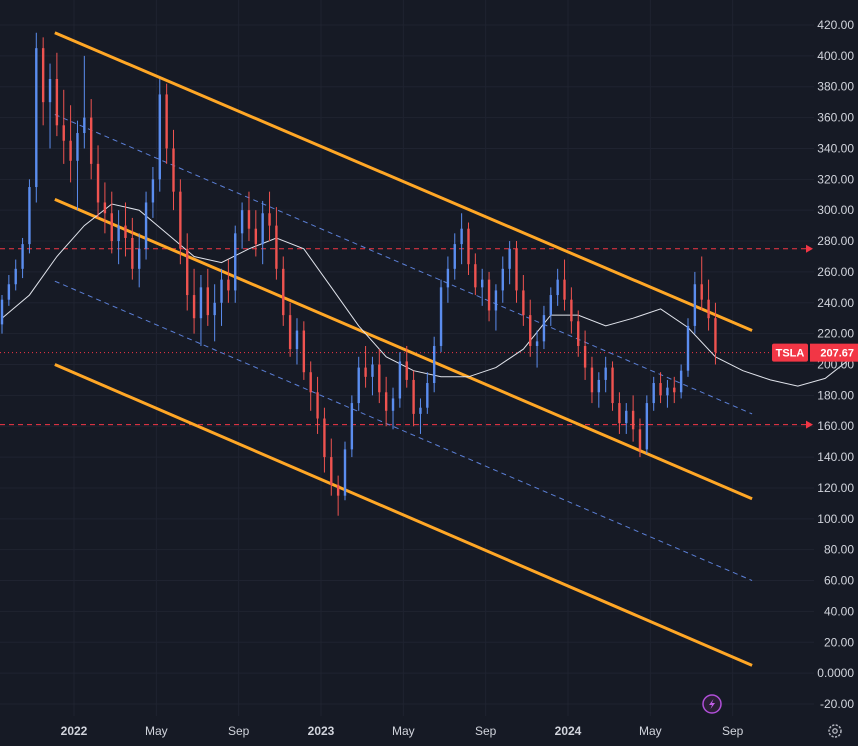 The width and height of the screenshot is (858, 746). I want to click on ticker-label: TSLA, so click(790, 354).